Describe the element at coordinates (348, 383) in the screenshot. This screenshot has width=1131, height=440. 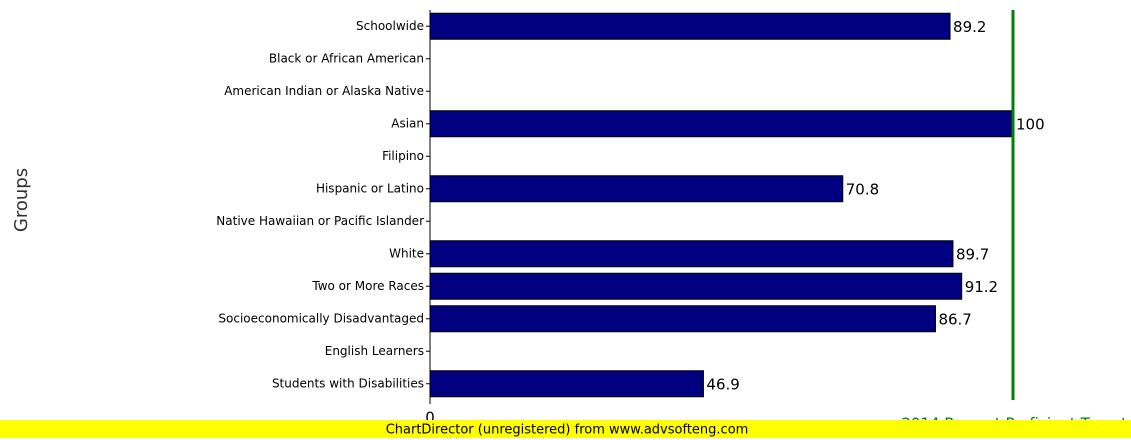
I see `y-tick-label: Students with Disabilities` at that location.